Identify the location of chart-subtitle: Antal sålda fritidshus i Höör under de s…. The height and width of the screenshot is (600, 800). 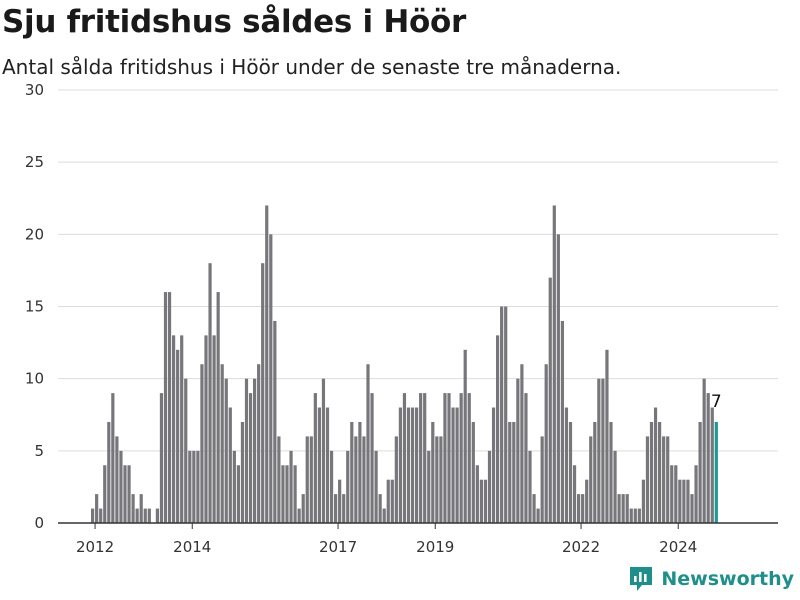
(312, 67).